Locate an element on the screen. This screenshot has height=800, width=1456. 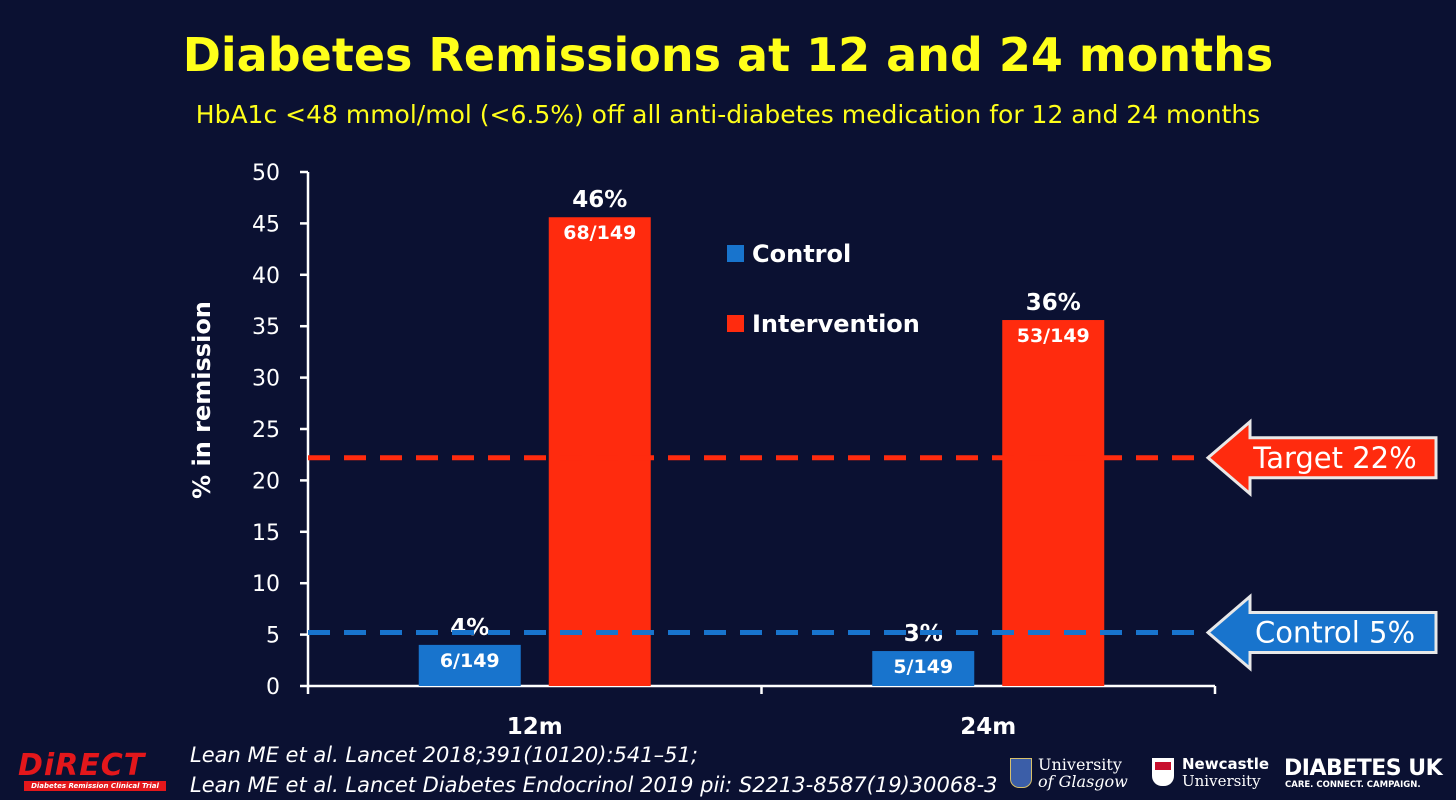
bar-fraction-label: 68/149 is located at coordinates (599, 233).